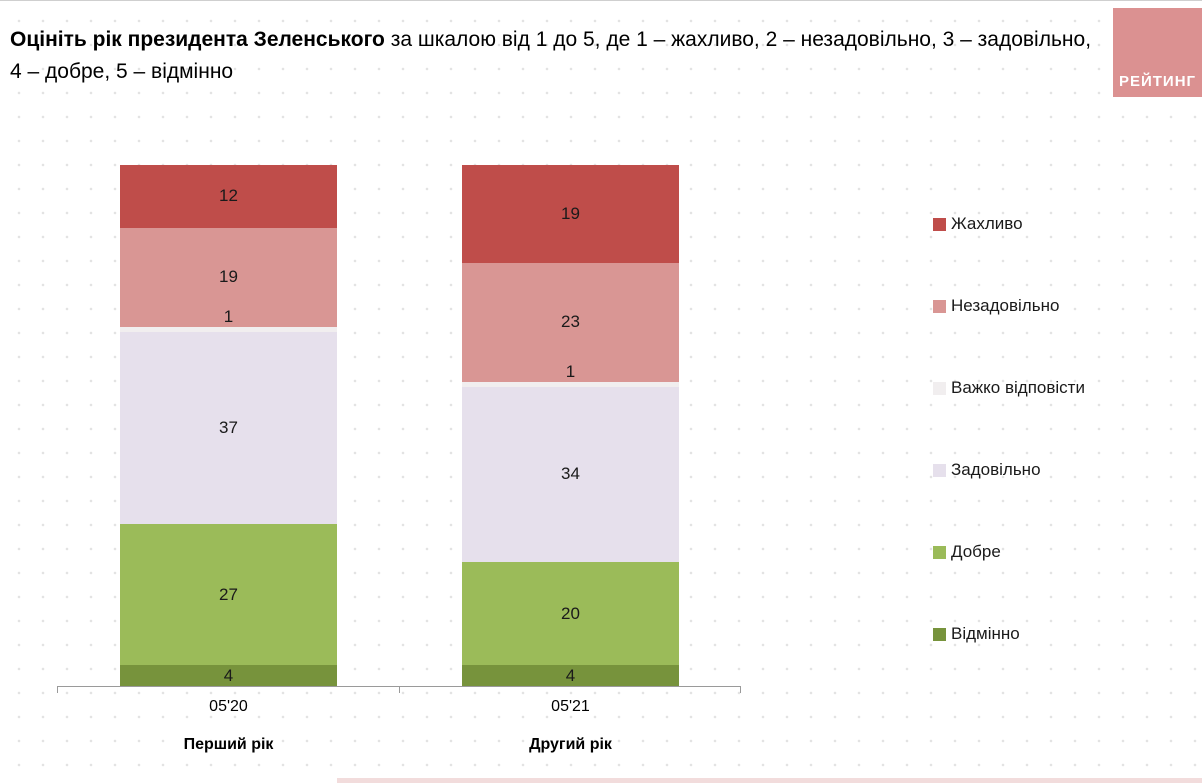 The width and height of the screenshot is (1202, 783). I want to click on category-sublabel: Другий рік, so click(570, 744).